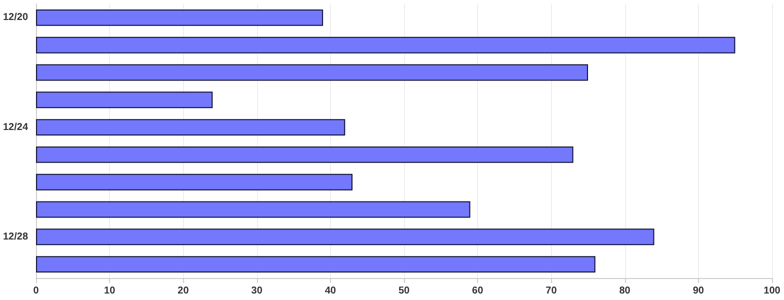 This screenshot has height=300, width=784. I want to click on x-tick-label: 40, so click(330, 291).